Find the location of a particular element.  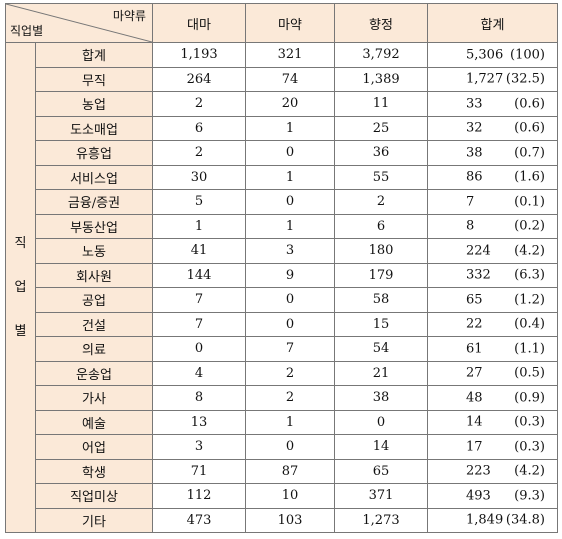

value-cell: 3,792 is located at coordinates (381, 55).